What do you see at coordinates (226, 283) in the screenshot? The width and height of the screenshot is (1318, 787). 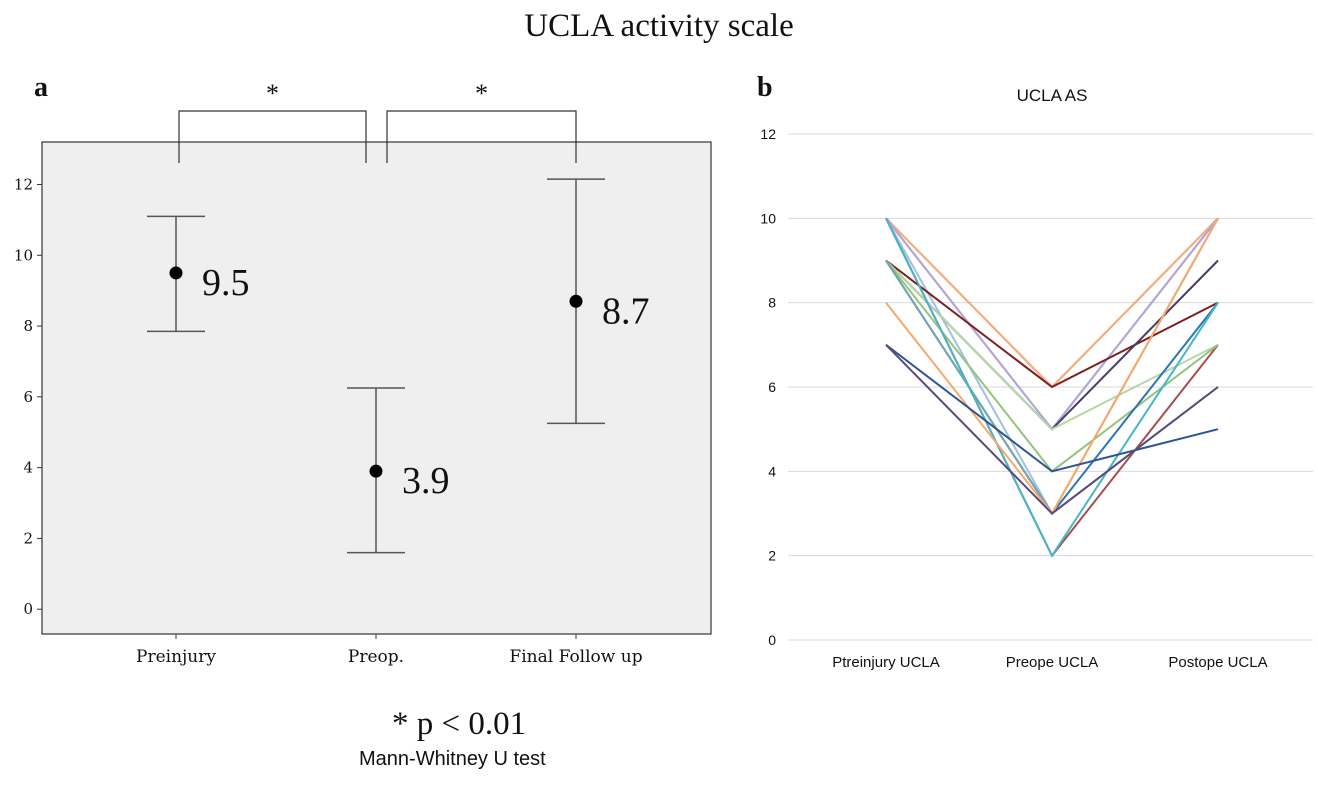 I see `mean-label: 9.5` at bounding box center [226, 283].